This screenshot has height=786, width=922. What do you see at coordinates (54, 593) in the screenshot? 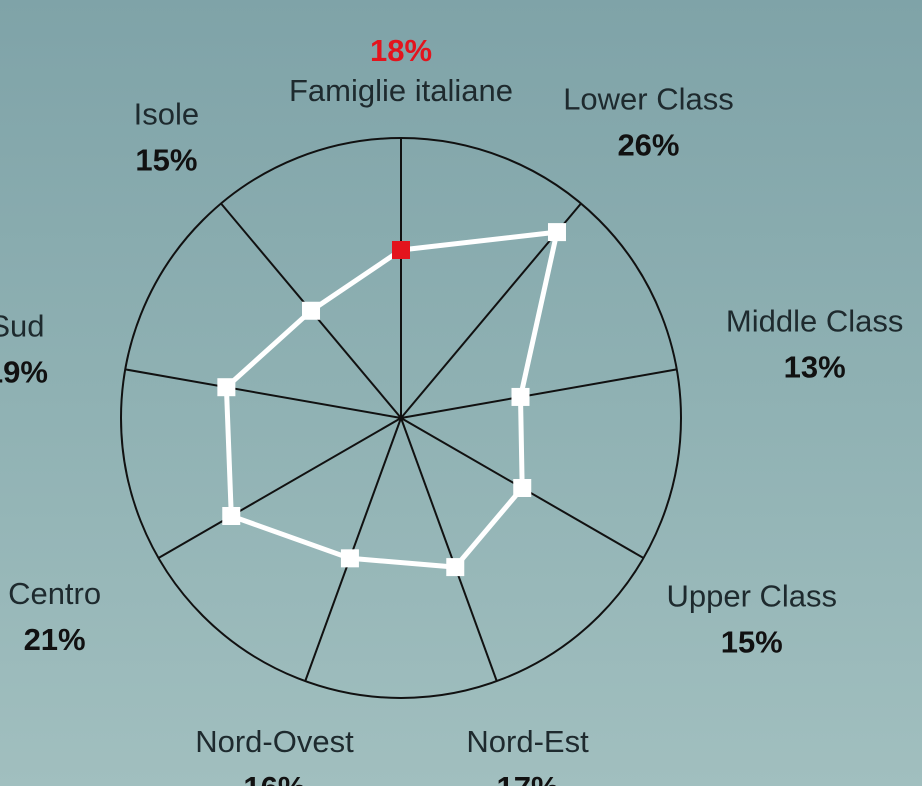
I see `category-label: Centro` at bounding box center [54, 593].